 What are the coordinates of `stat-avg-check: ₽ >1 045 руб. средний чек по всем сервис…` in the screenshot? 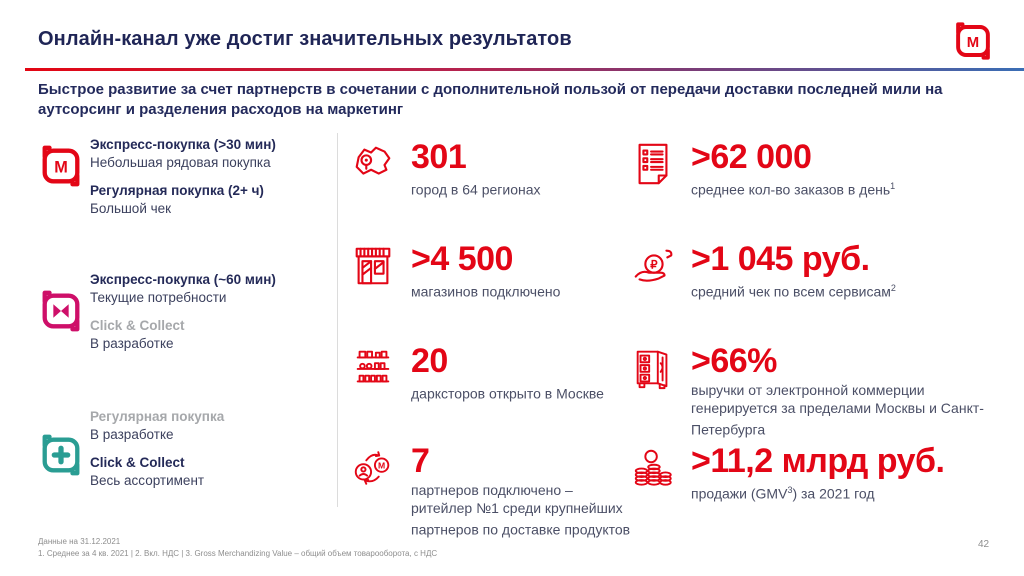 It's located at (763, 271).